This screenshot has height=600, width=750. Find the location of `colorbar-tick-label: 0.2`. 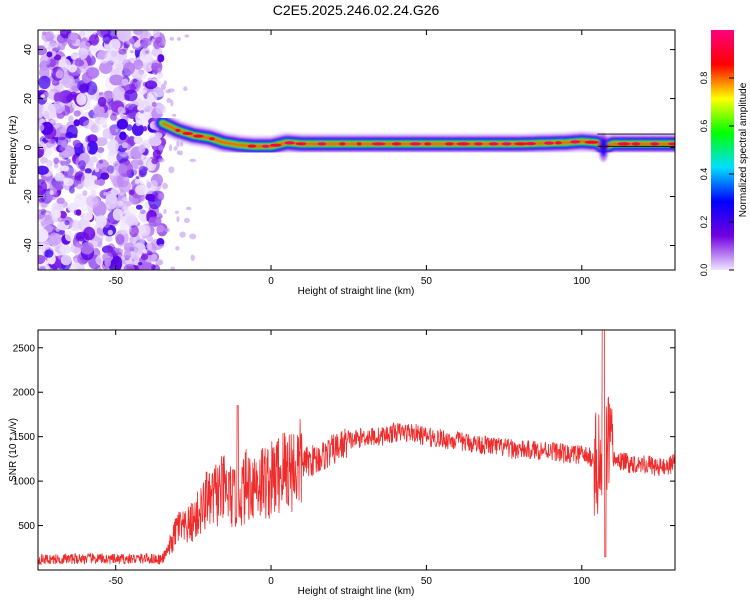

colorbar-tick-label: 0.2 is located at coordinates (704, 222).